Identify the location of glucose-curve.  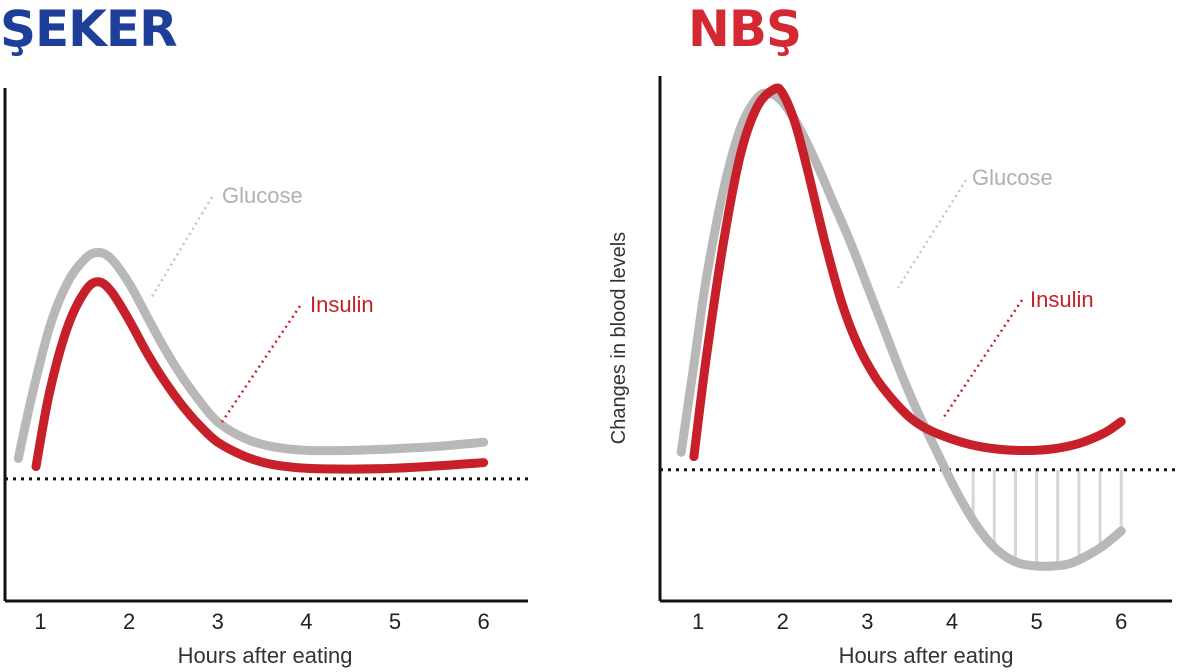
(251, 355).